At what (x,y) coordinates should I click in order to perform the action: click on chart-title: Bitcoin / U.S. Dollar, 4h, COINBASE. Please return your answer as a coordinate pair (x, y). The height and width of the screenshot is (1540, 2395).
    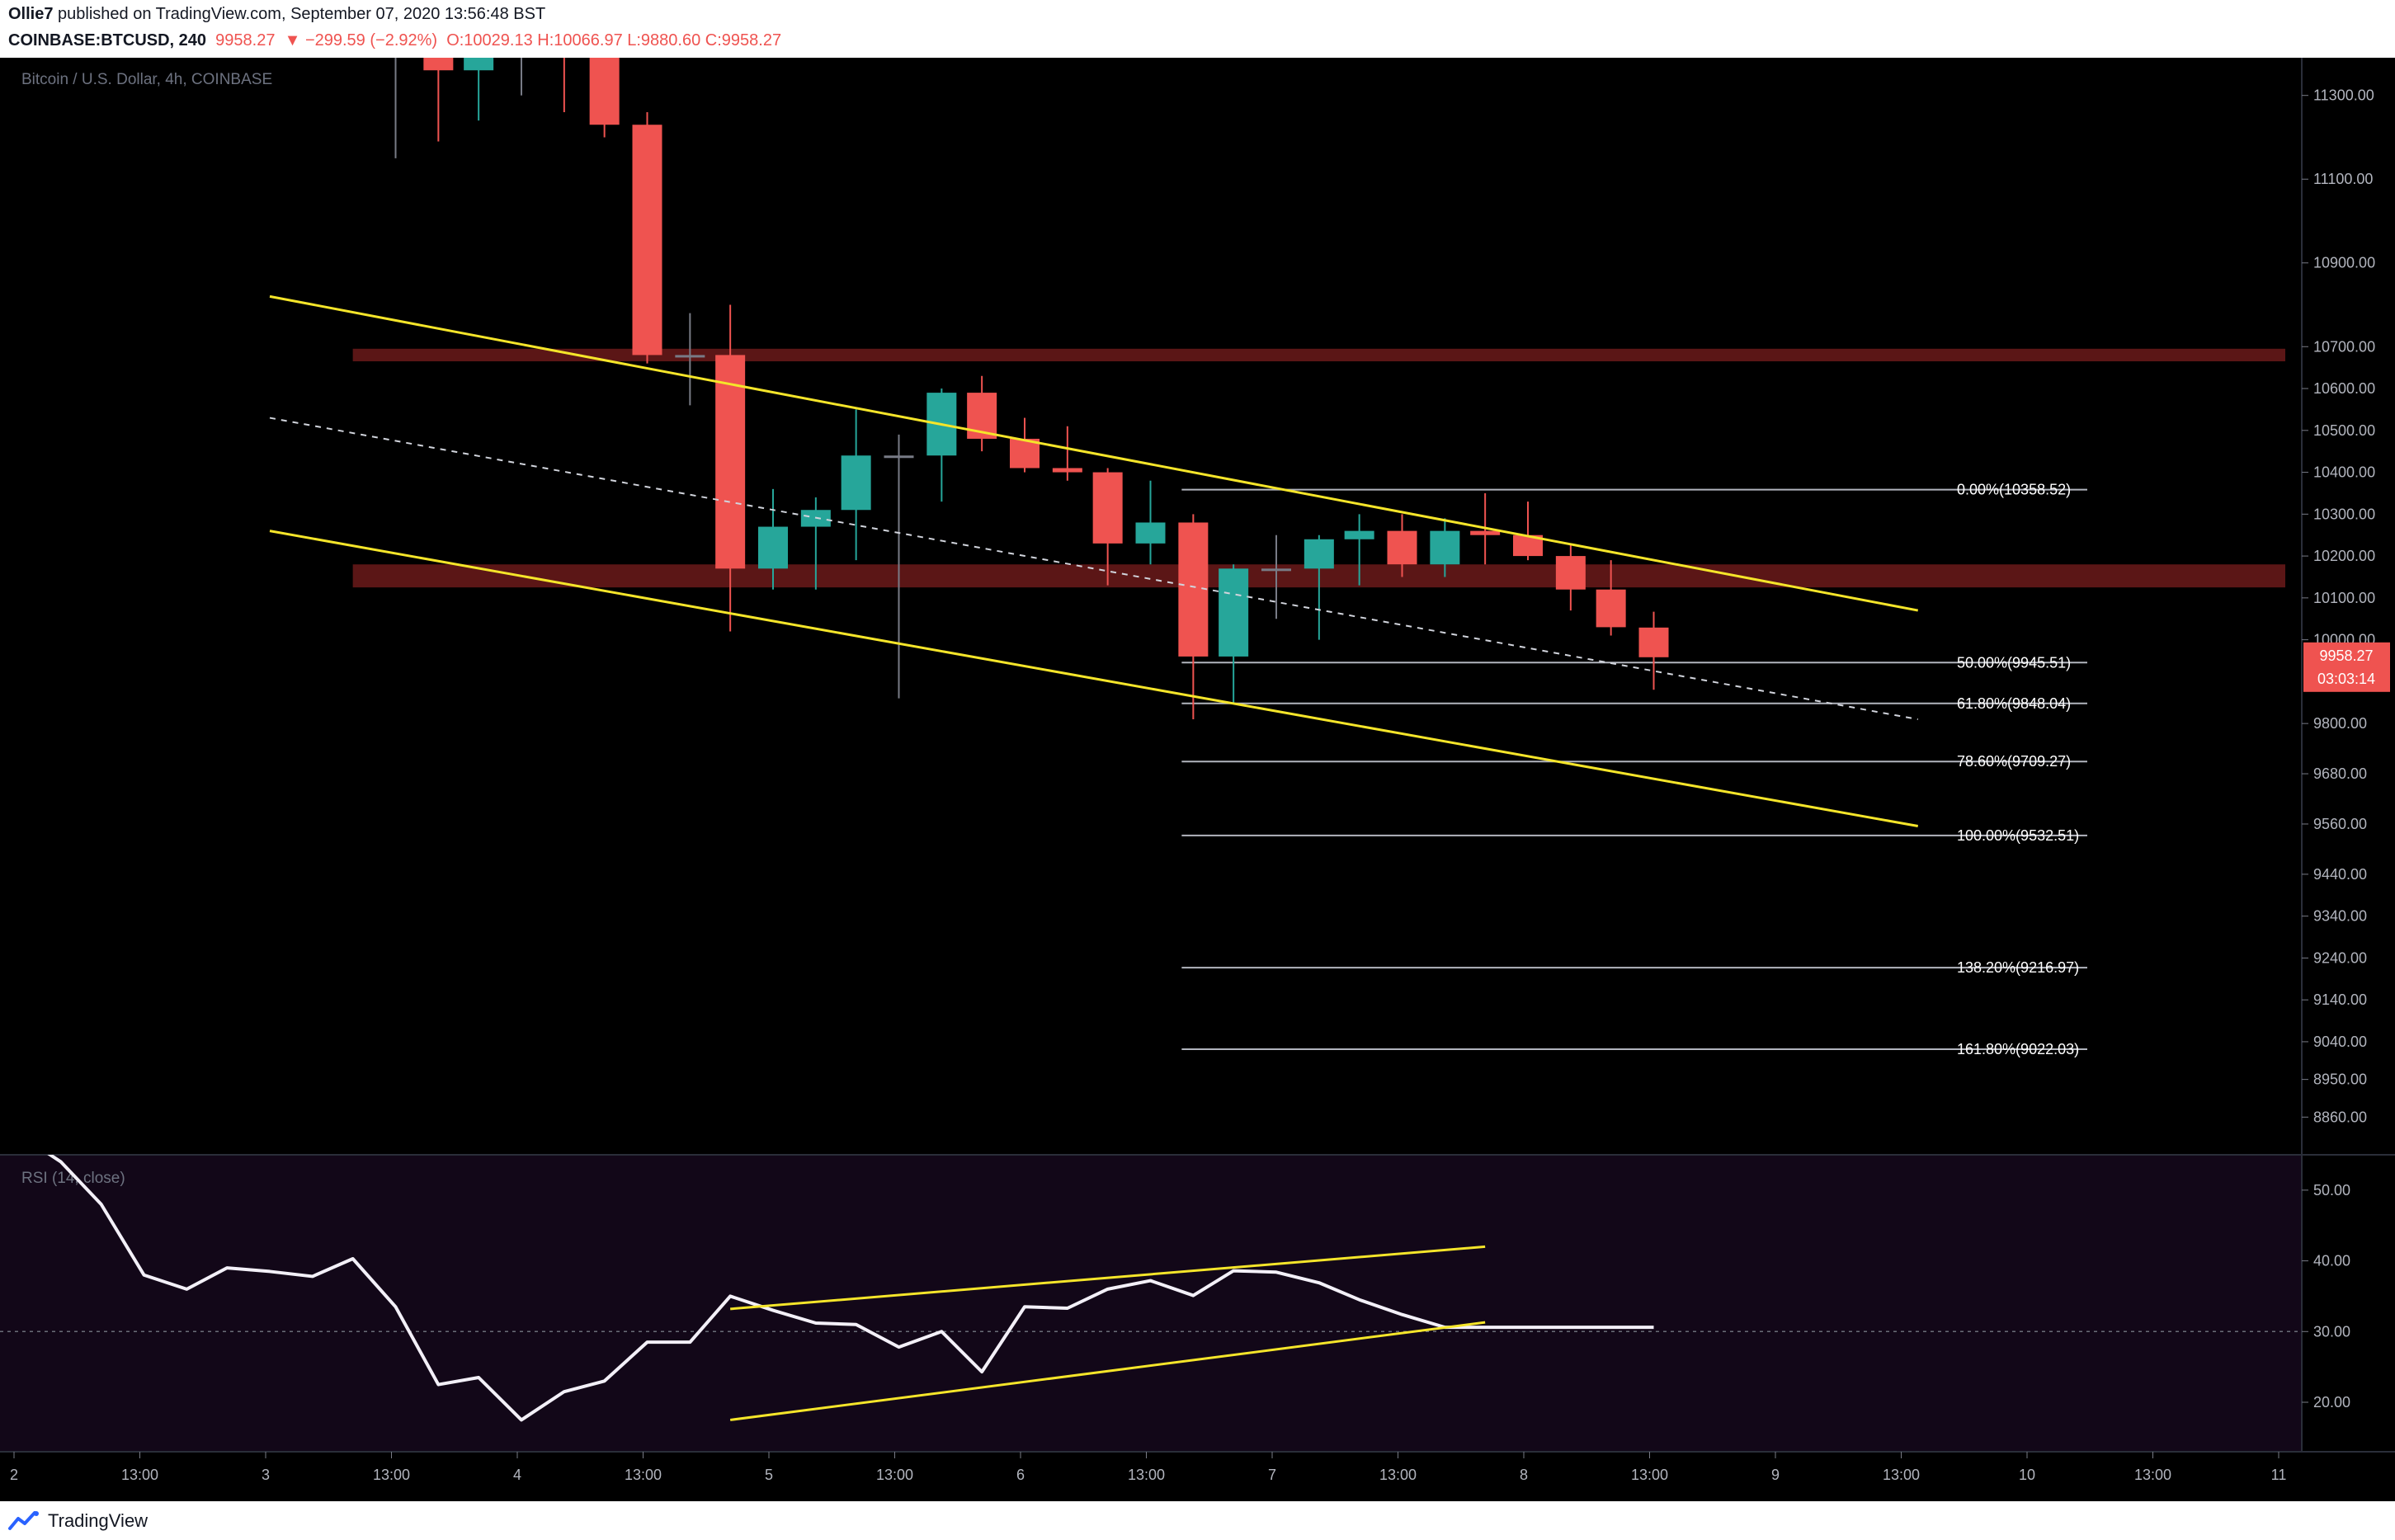
    Looking at the image, I should click on (147, 79).